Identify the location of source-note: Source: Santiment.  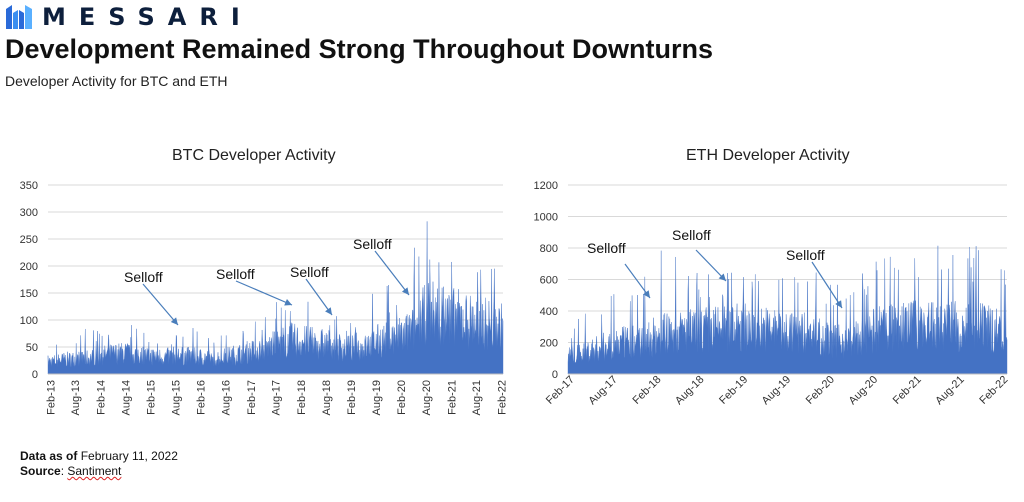
(71, 471).